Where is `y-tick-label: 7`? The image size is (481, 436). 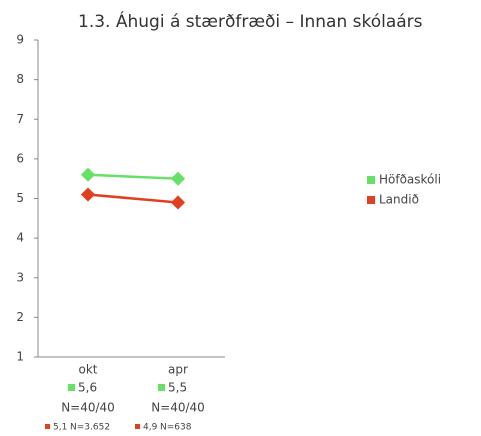
y-tick-label: 7 is located at coordinates (20, 119).